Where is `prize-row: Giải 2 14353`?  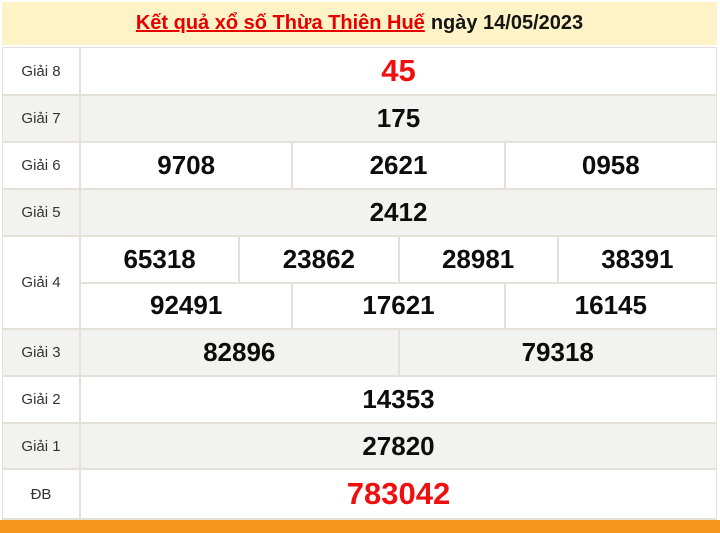 prize-row: Giải 2 14353 is located at coordinates (359, 400).